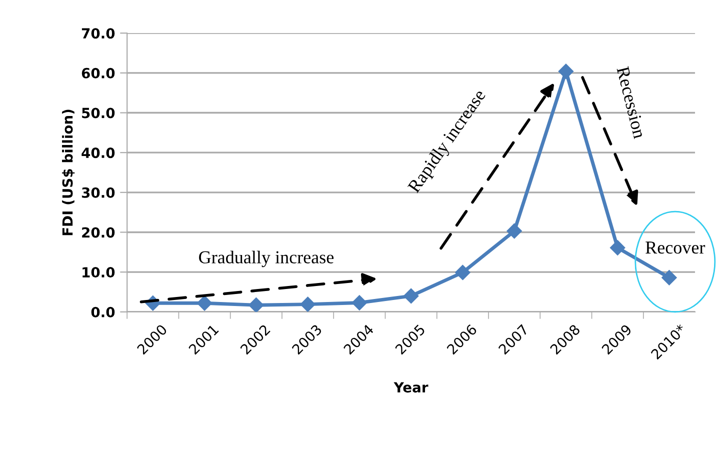 The image size is (718, 460). What do you see at coordinates (266, 259) in the screenshot?
I see `annotation: Gradually increase` at bounding box center [266, 259].